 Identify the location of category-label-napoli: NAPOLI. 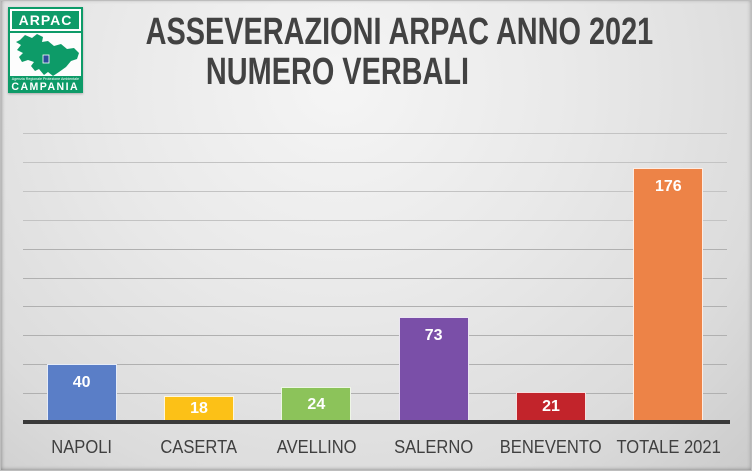
(82, 447).